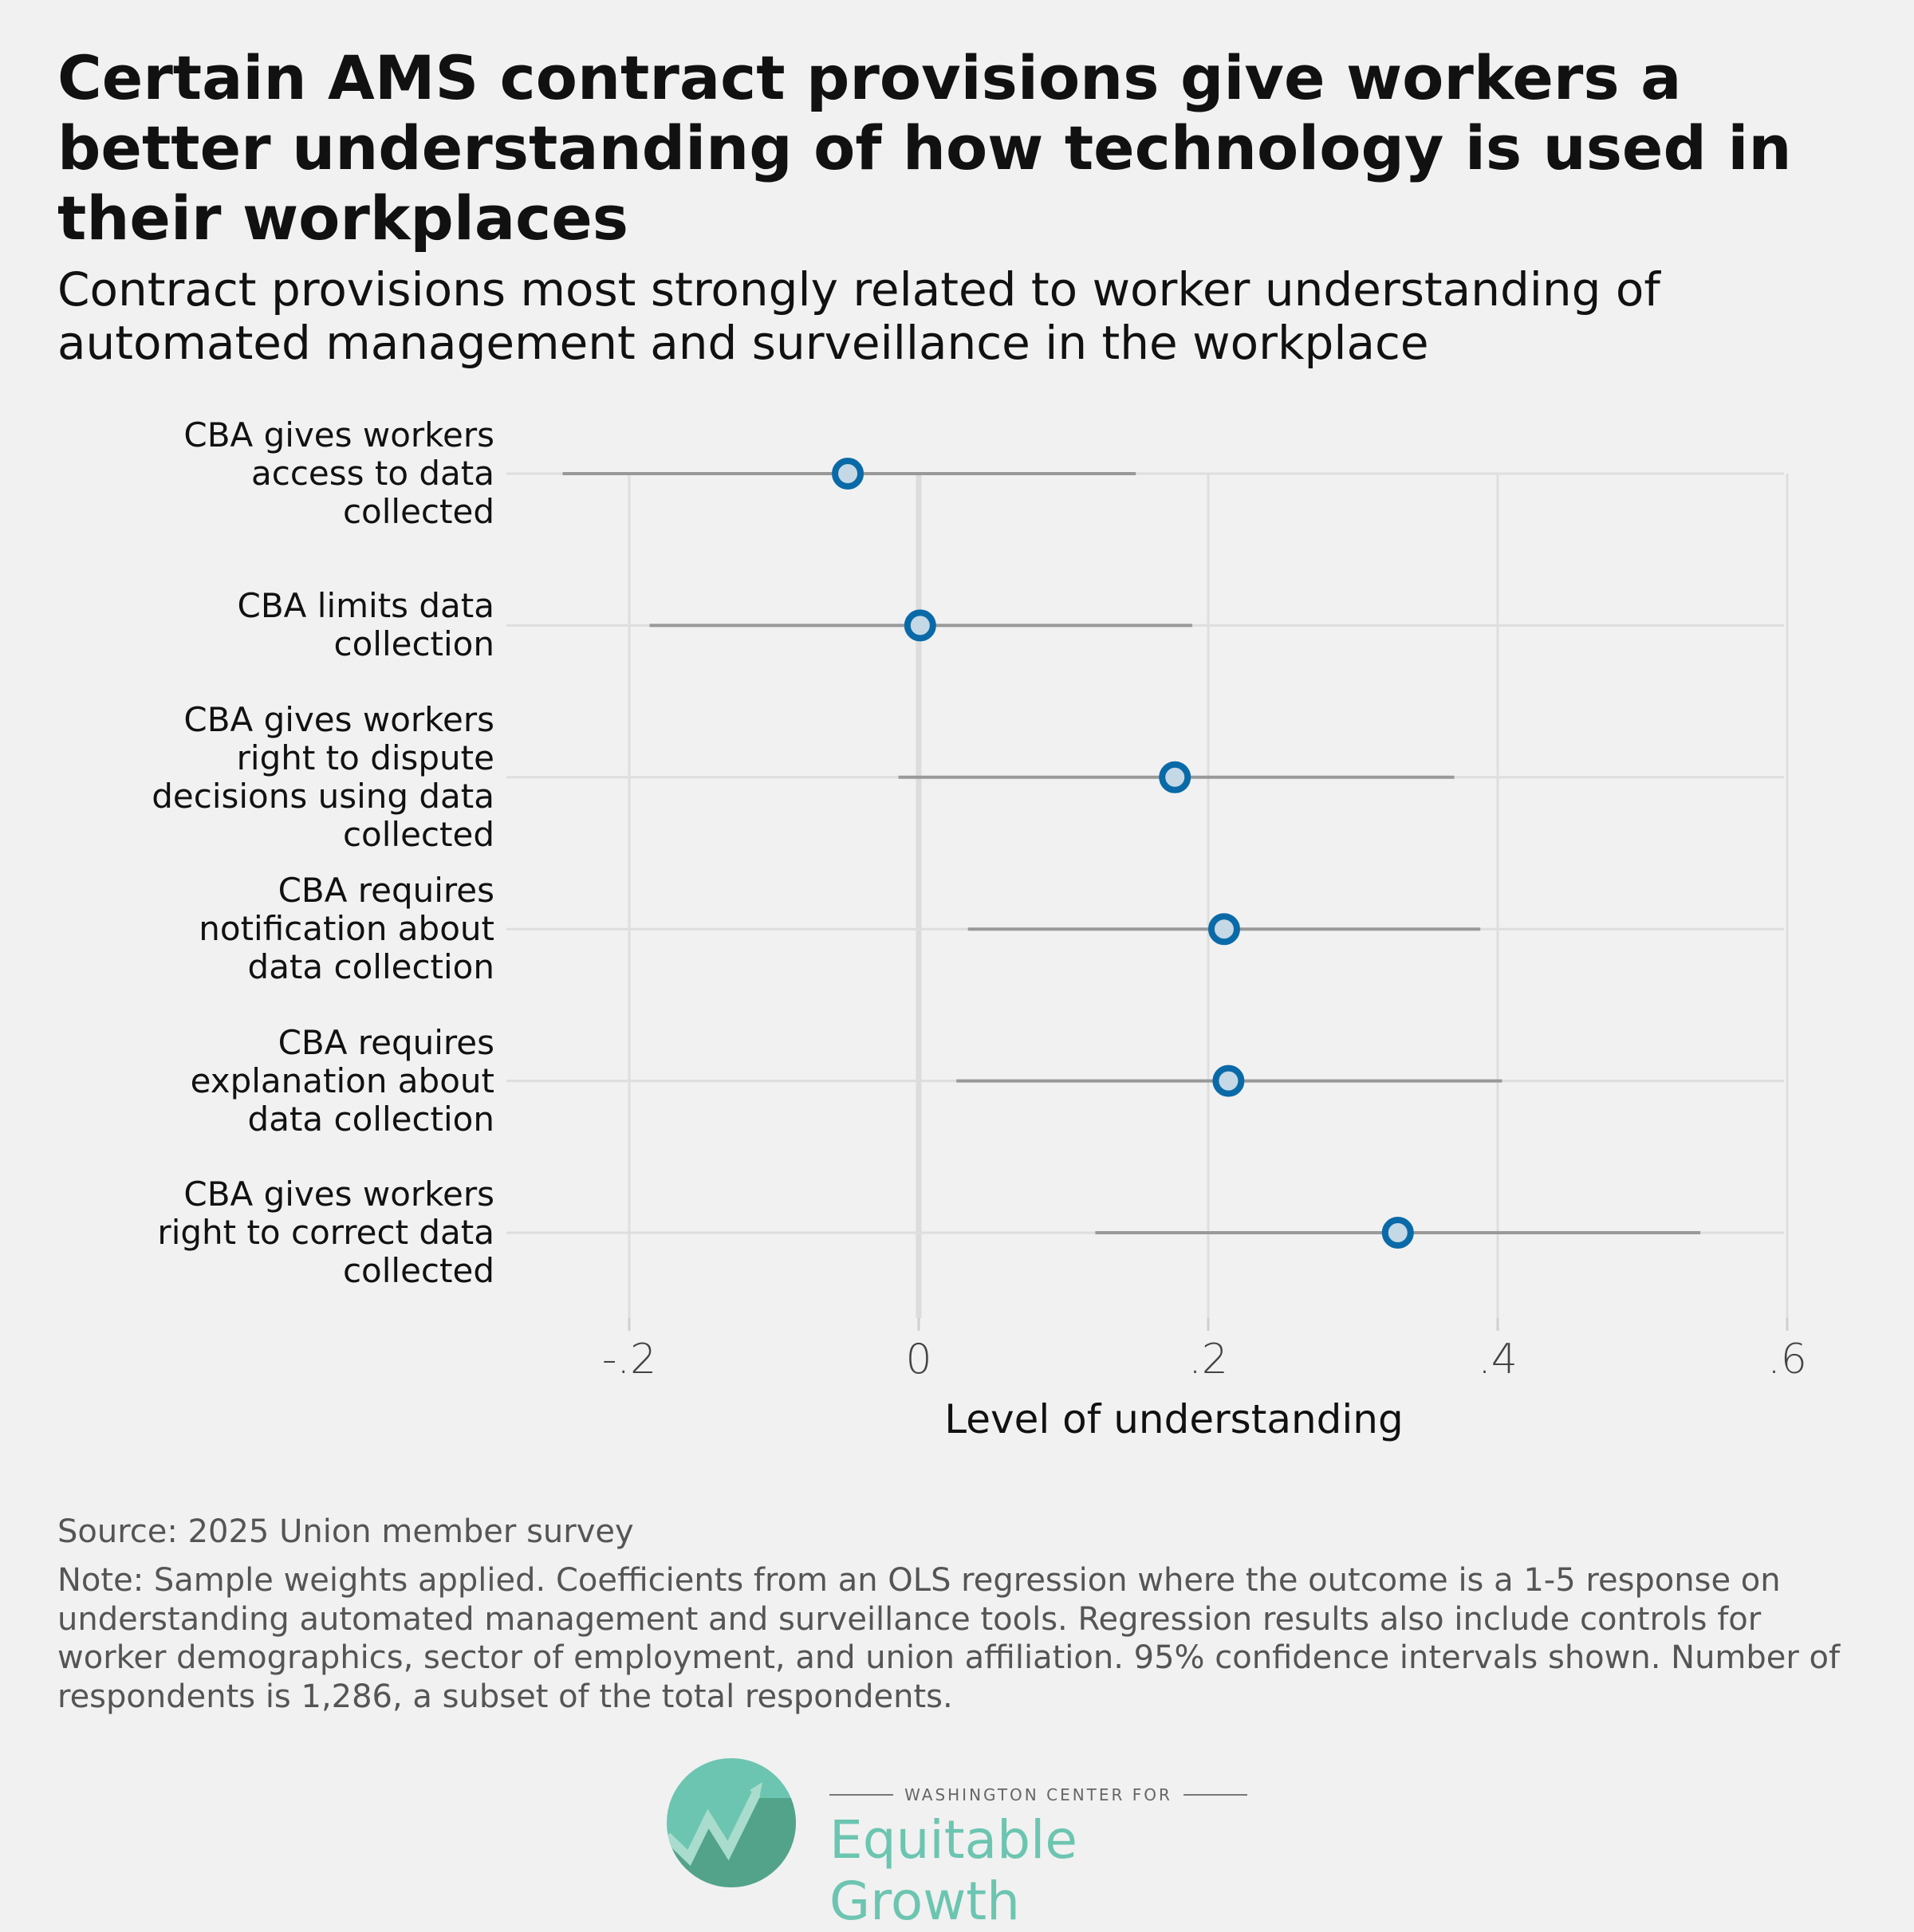 The image size is (1914, 1932). I want to click on category-label-line: access to data, so click(372, 473).